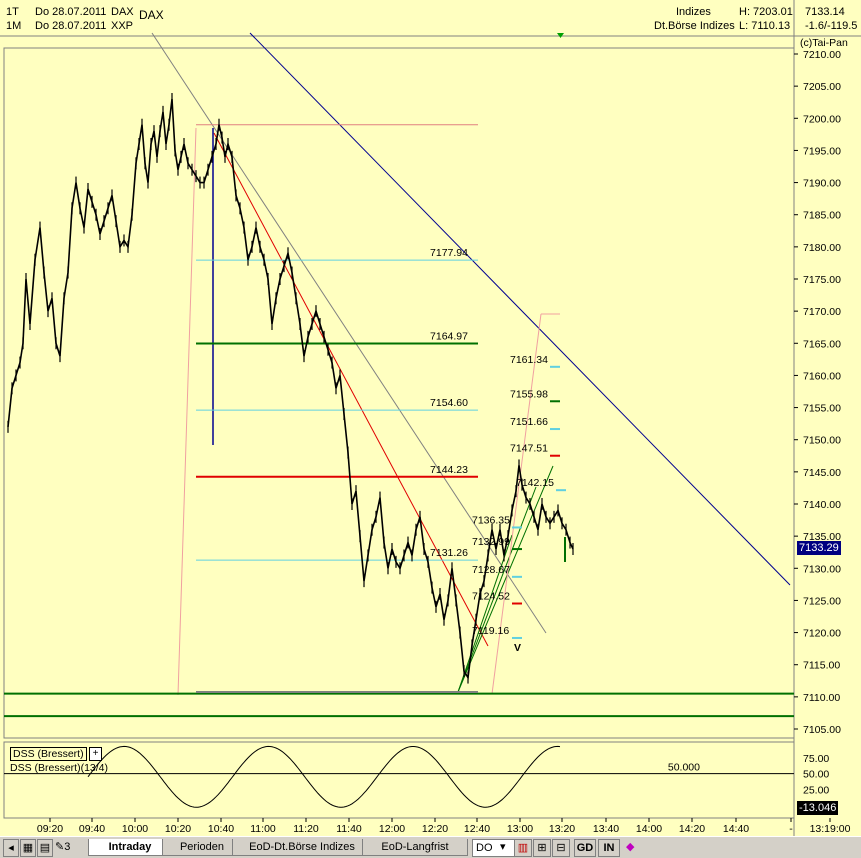 The height and width of the screenshot is (858, 861). What do you see at coordinates (92, 829) in the screenshot?
I see `x-tick-label: 09:40` at bounding box center [92, 829].